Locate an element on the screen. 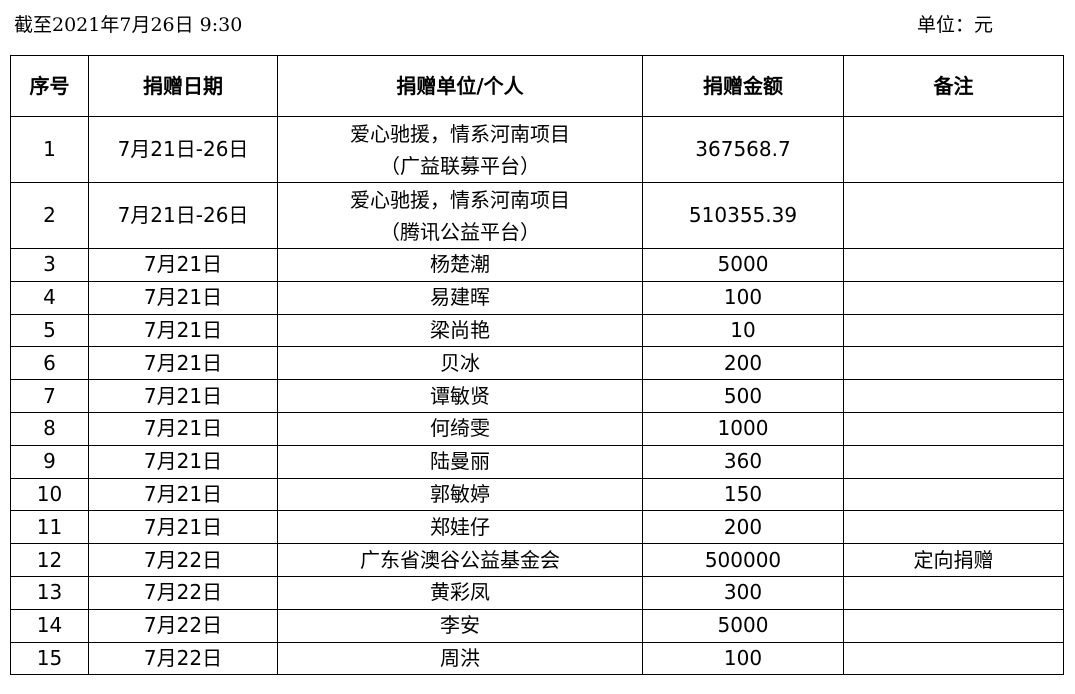  col-header-amount: 捐赠金额 is located at coordinates (743, 86).